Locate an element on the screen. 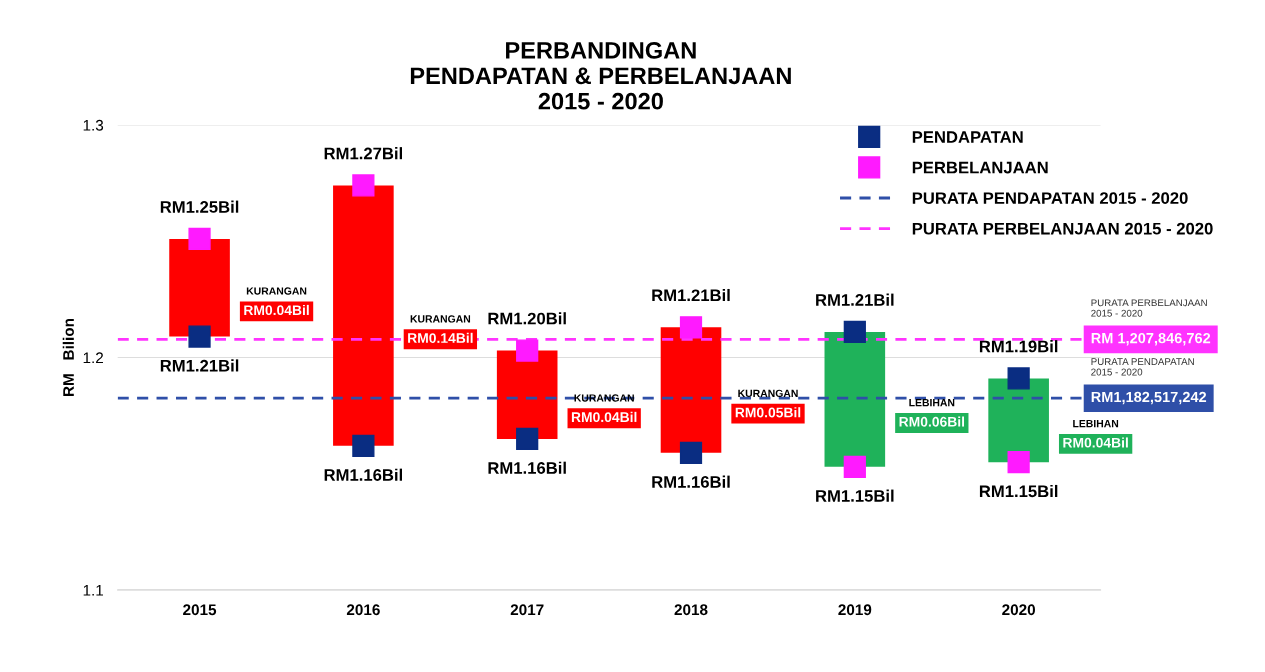 This screenshot has height=672, width=1265. data-label: RM1.25Bil is located at coordinates (199, 206).